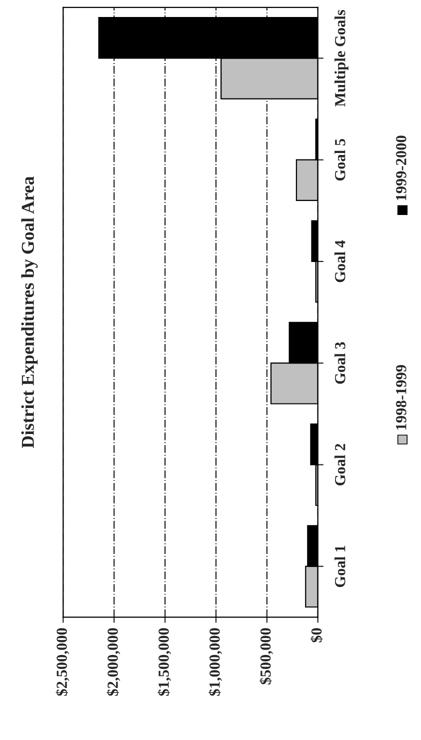  I want to click on x-tick-label: $2,000,000, so click(113, 662).